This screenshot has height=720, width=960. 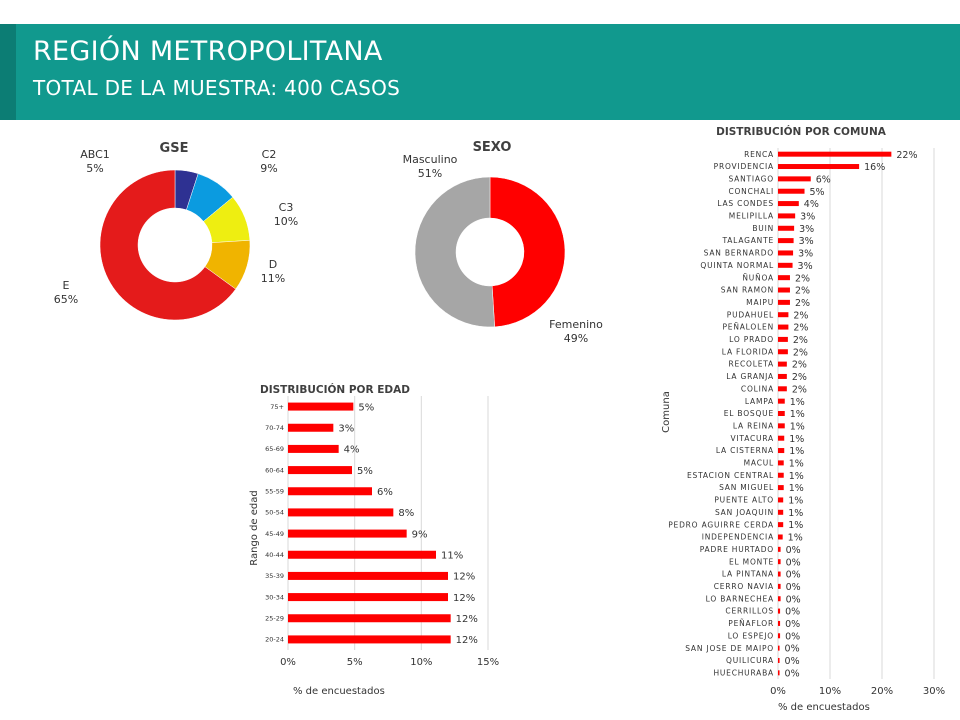 What do you see at coordinates (751, 339) in the screenshot?
I see `comuna-category-label: LO PRADO` at bounding box center [751, 339].